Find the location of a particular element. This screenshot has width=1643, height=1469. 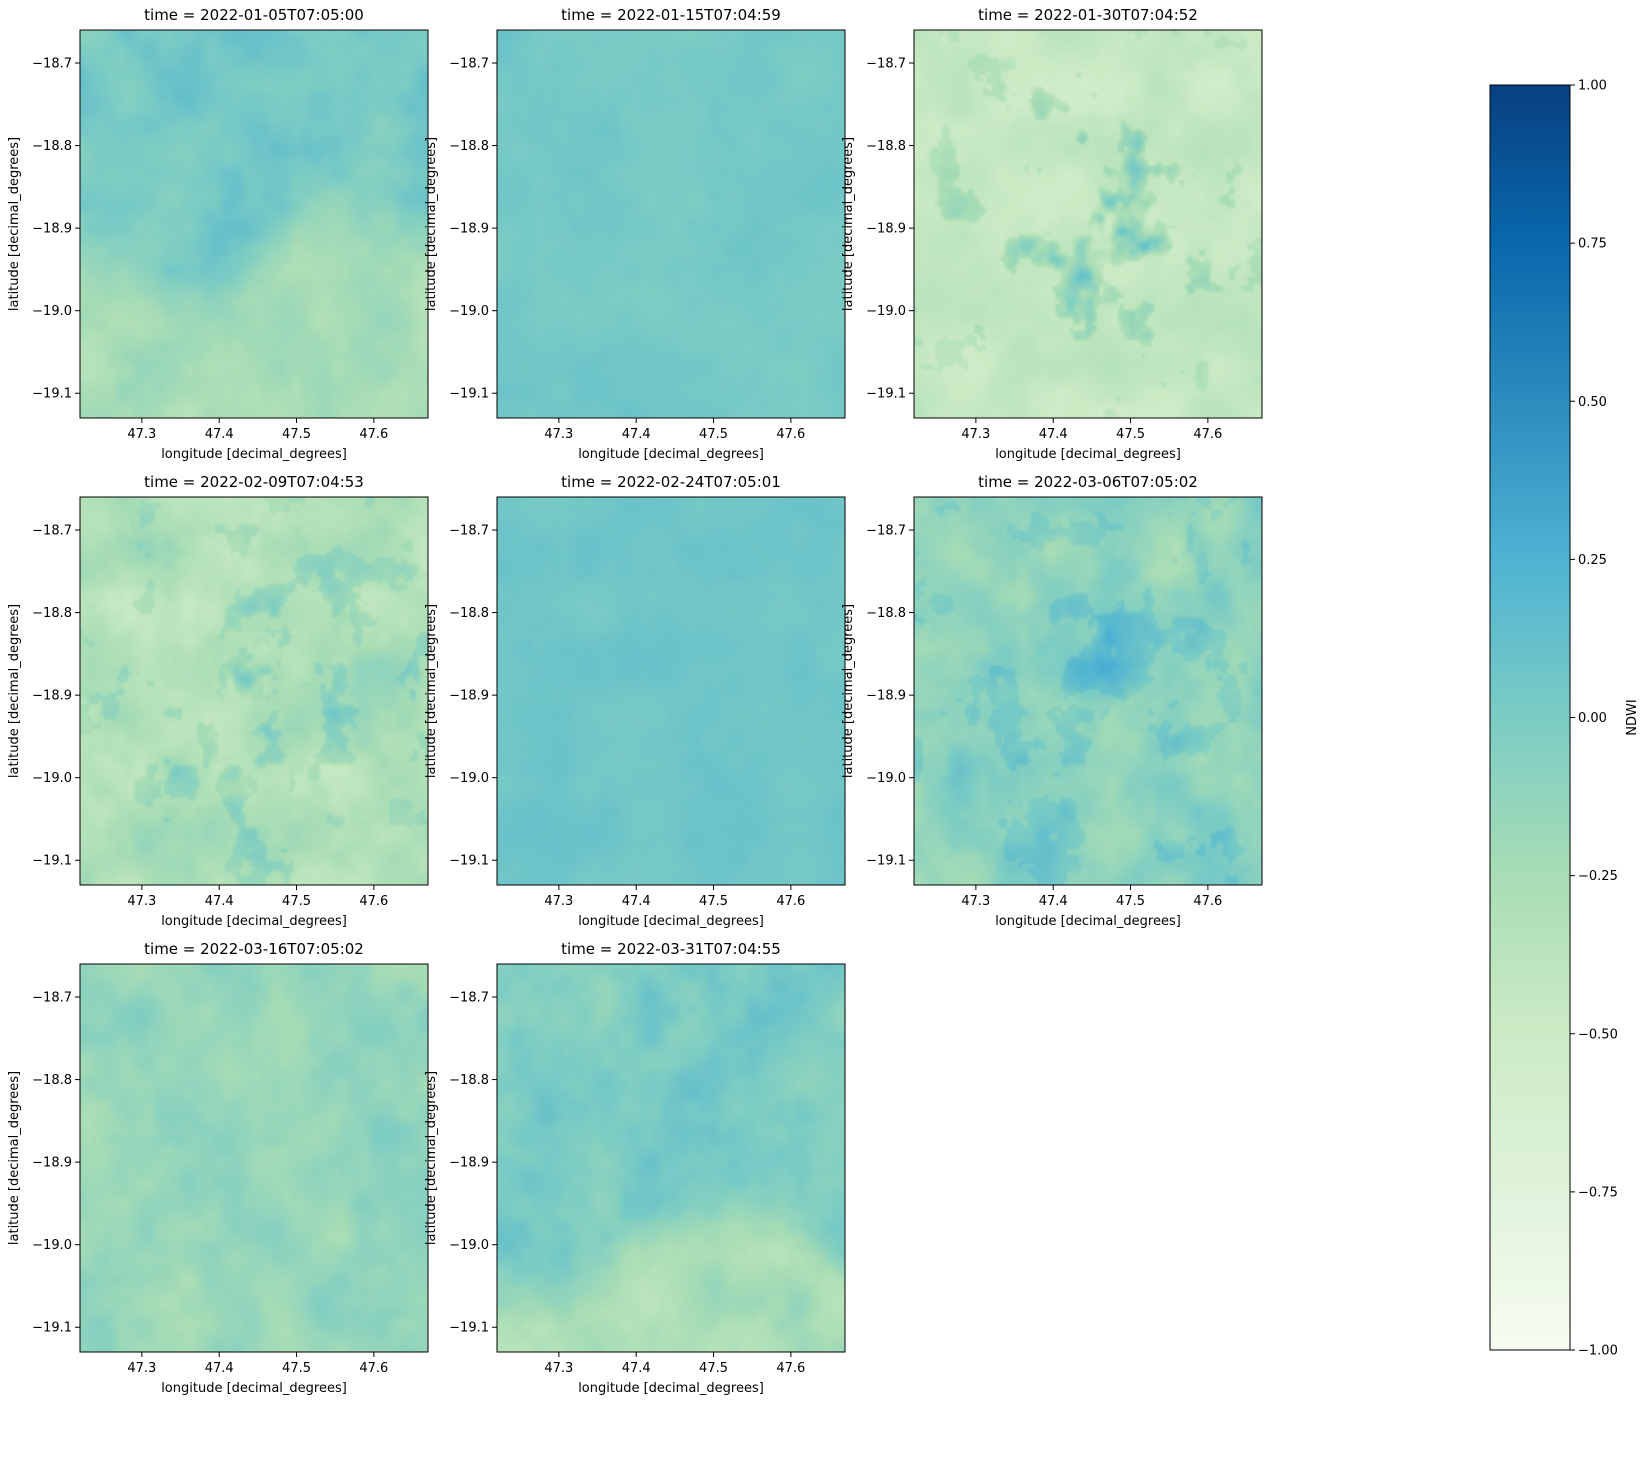

colorbar-tick-label: 1.00 is located at coordinates (1592, 86).